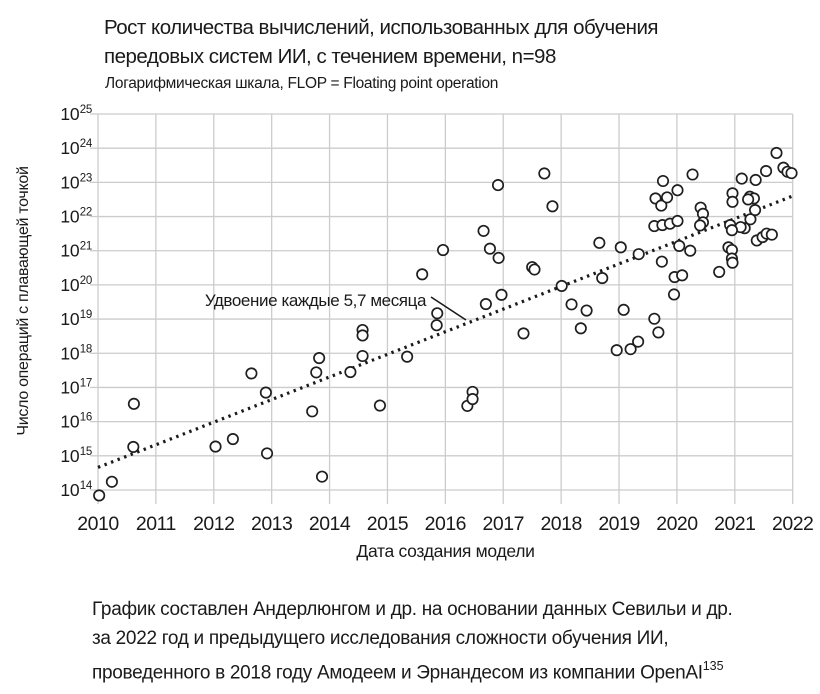 This screenshot has width=820, height=694. What do you see at coordinates (76, 353) in the screenshot?
I see `y-tick-label: 1018` at bounding box center [76, 353].